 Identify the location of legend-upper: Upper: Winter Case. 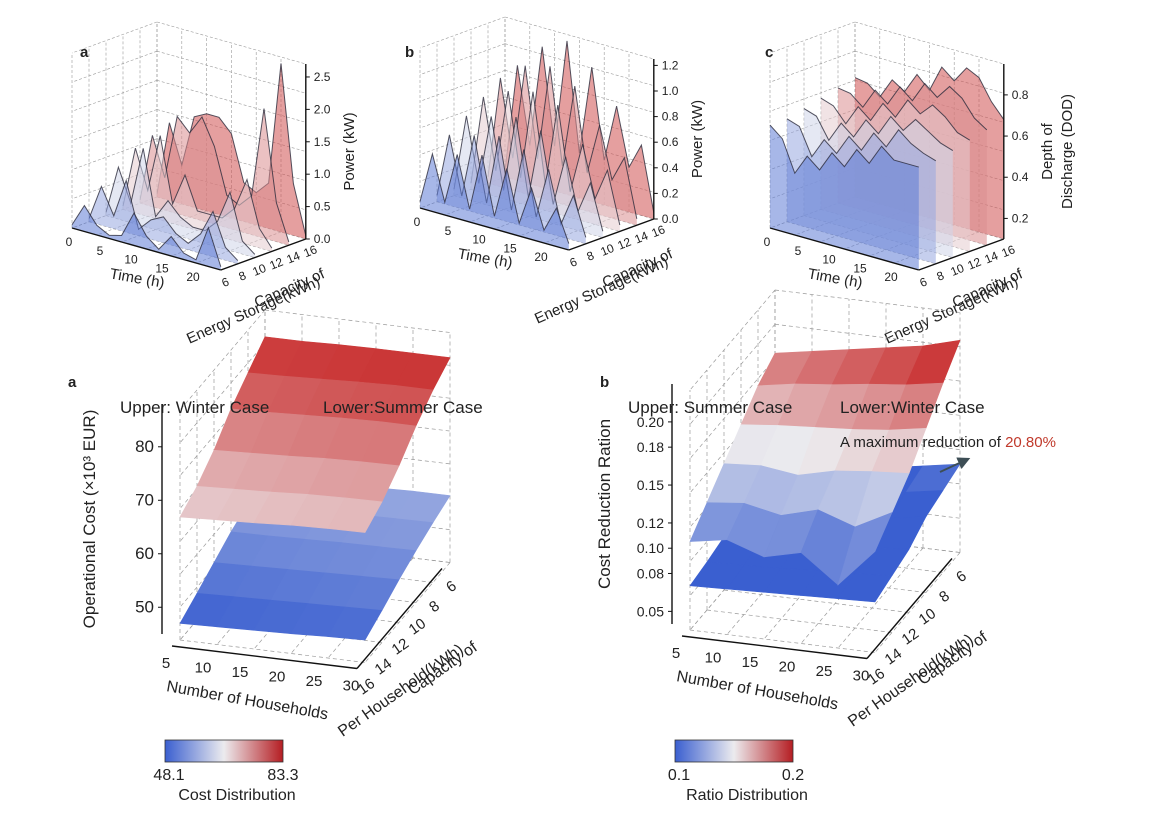
(194, 407).